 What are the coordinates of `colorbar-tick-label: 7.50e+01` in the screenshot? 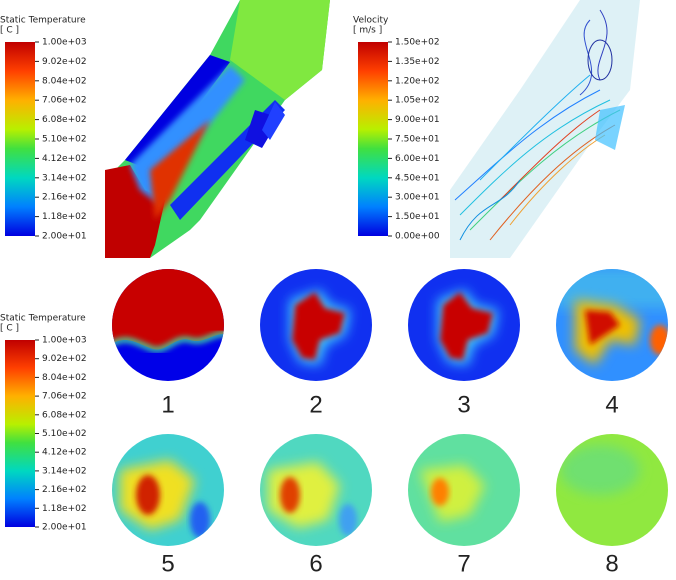 It's located at (417, 140).